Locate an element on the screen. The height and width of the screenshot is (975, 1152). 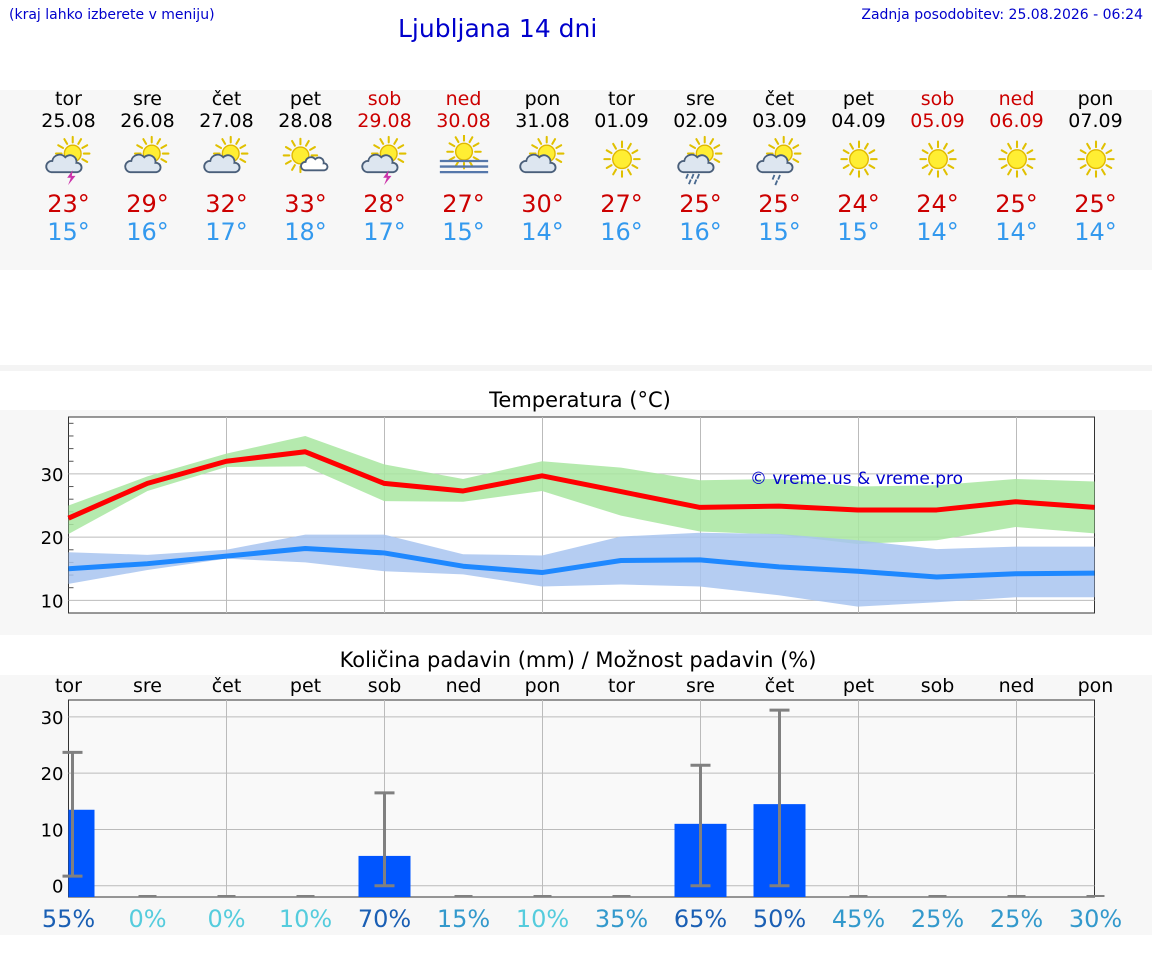
x-day-label: pon is located at coordinates (1096, 686).